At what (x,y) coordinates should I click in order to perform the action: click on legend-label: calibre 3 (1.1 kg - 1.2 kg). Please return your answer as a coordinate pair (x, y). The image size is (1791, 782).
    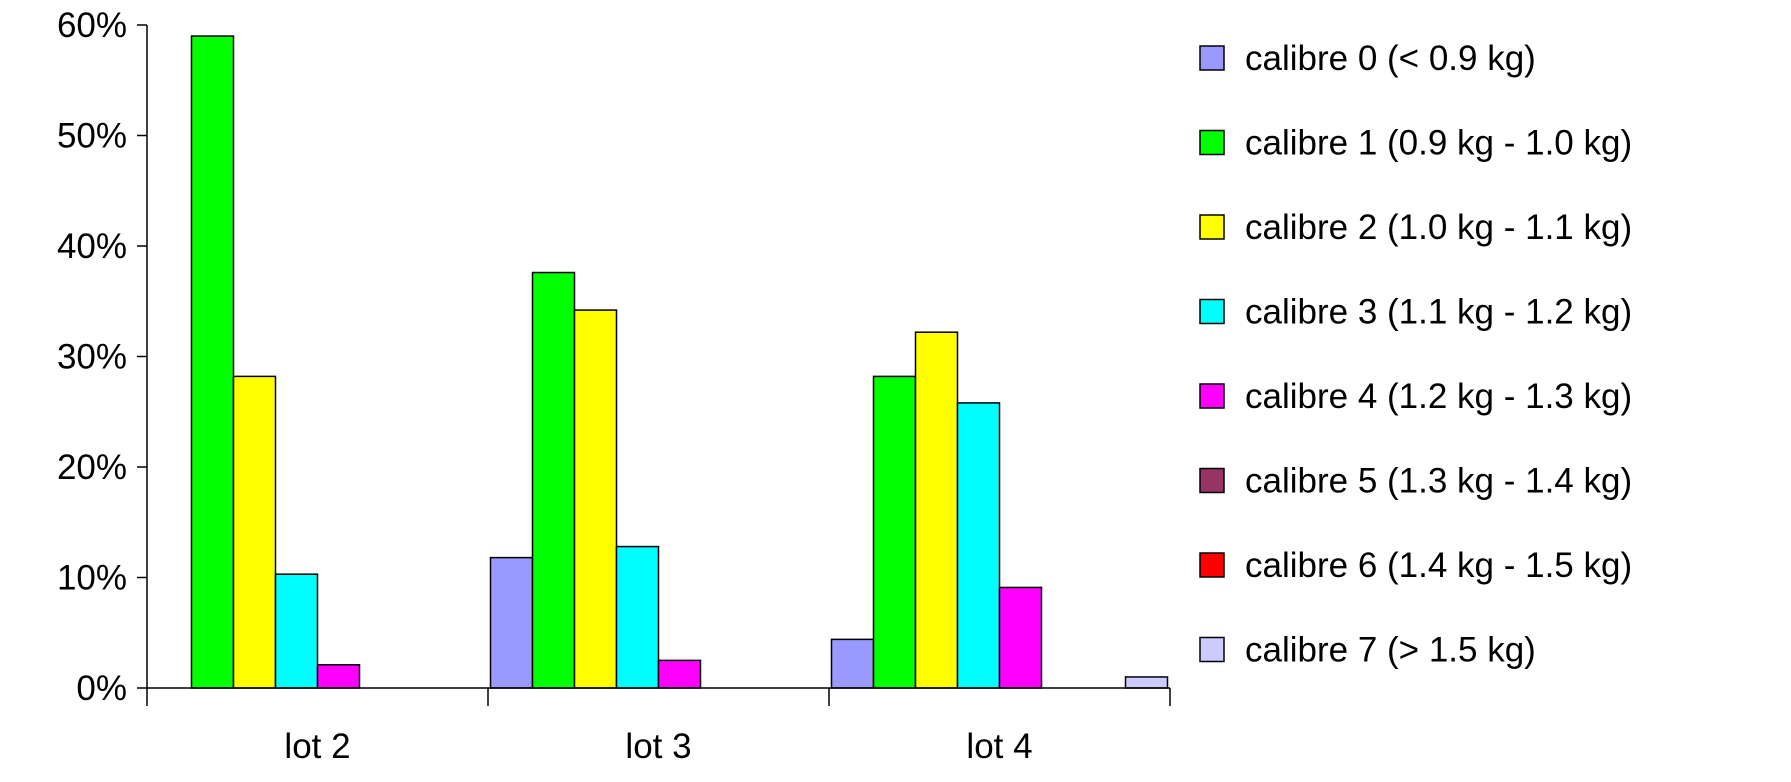
    Looking at the image, I should click on (1438, 312).